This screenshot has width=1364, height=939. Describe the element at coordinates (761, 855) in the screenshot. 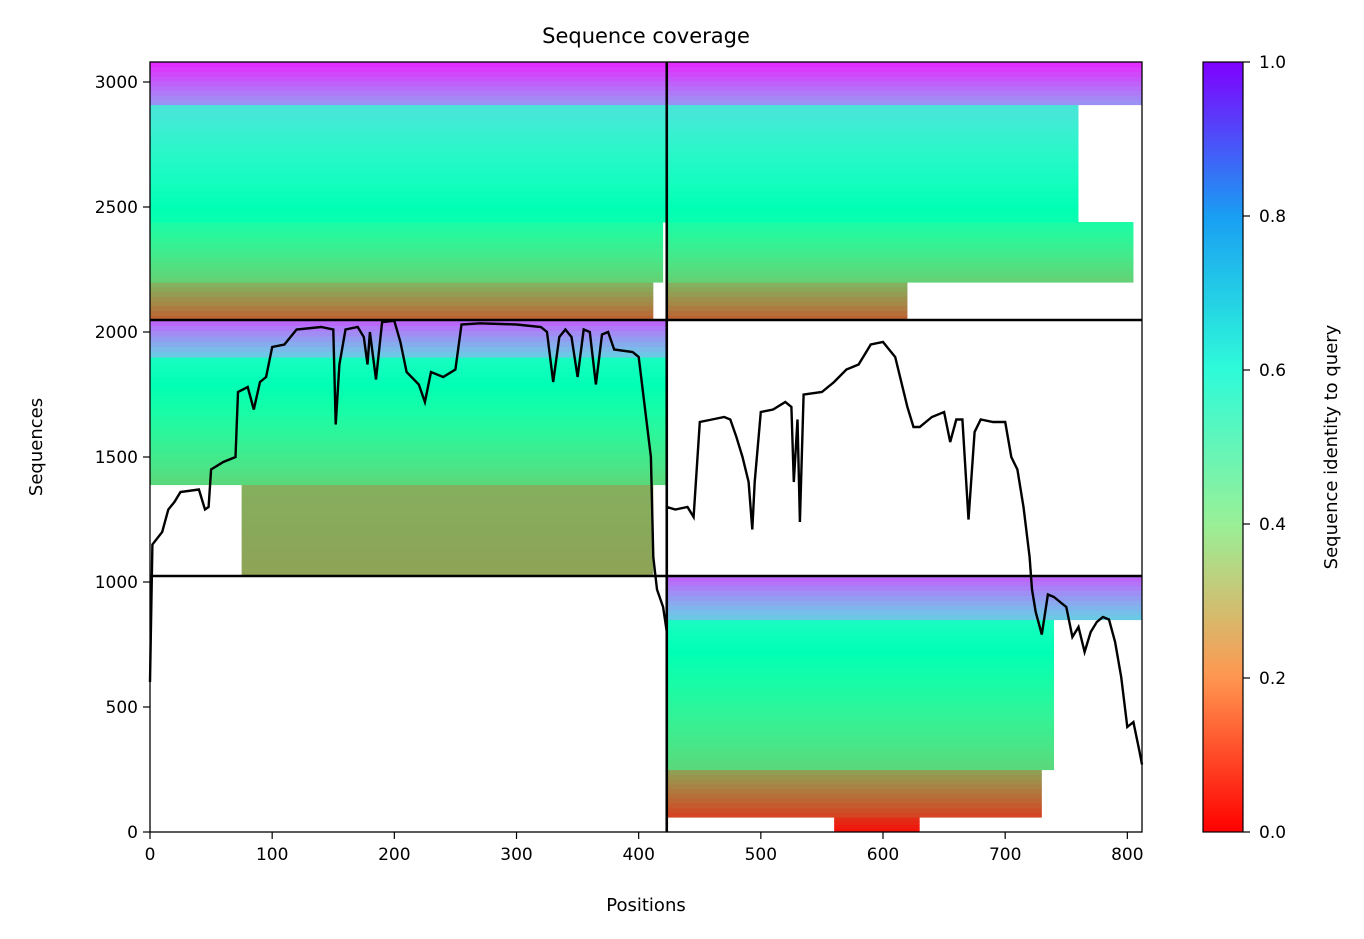

I see `x-tick-label: 500` at that location.